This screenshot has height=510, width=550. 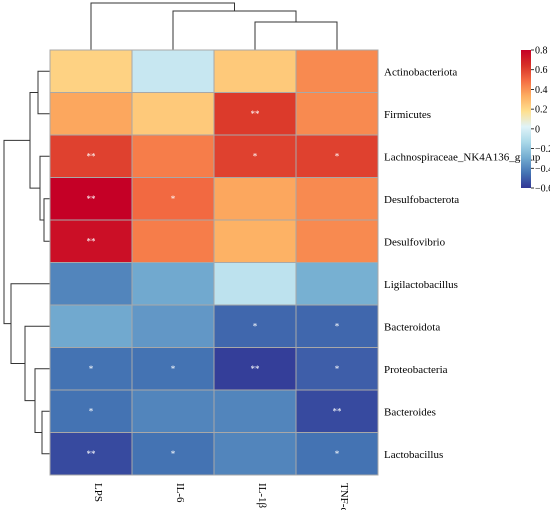 I want to click on row-label: Desulfovibrio, so click(x=415, y=242).